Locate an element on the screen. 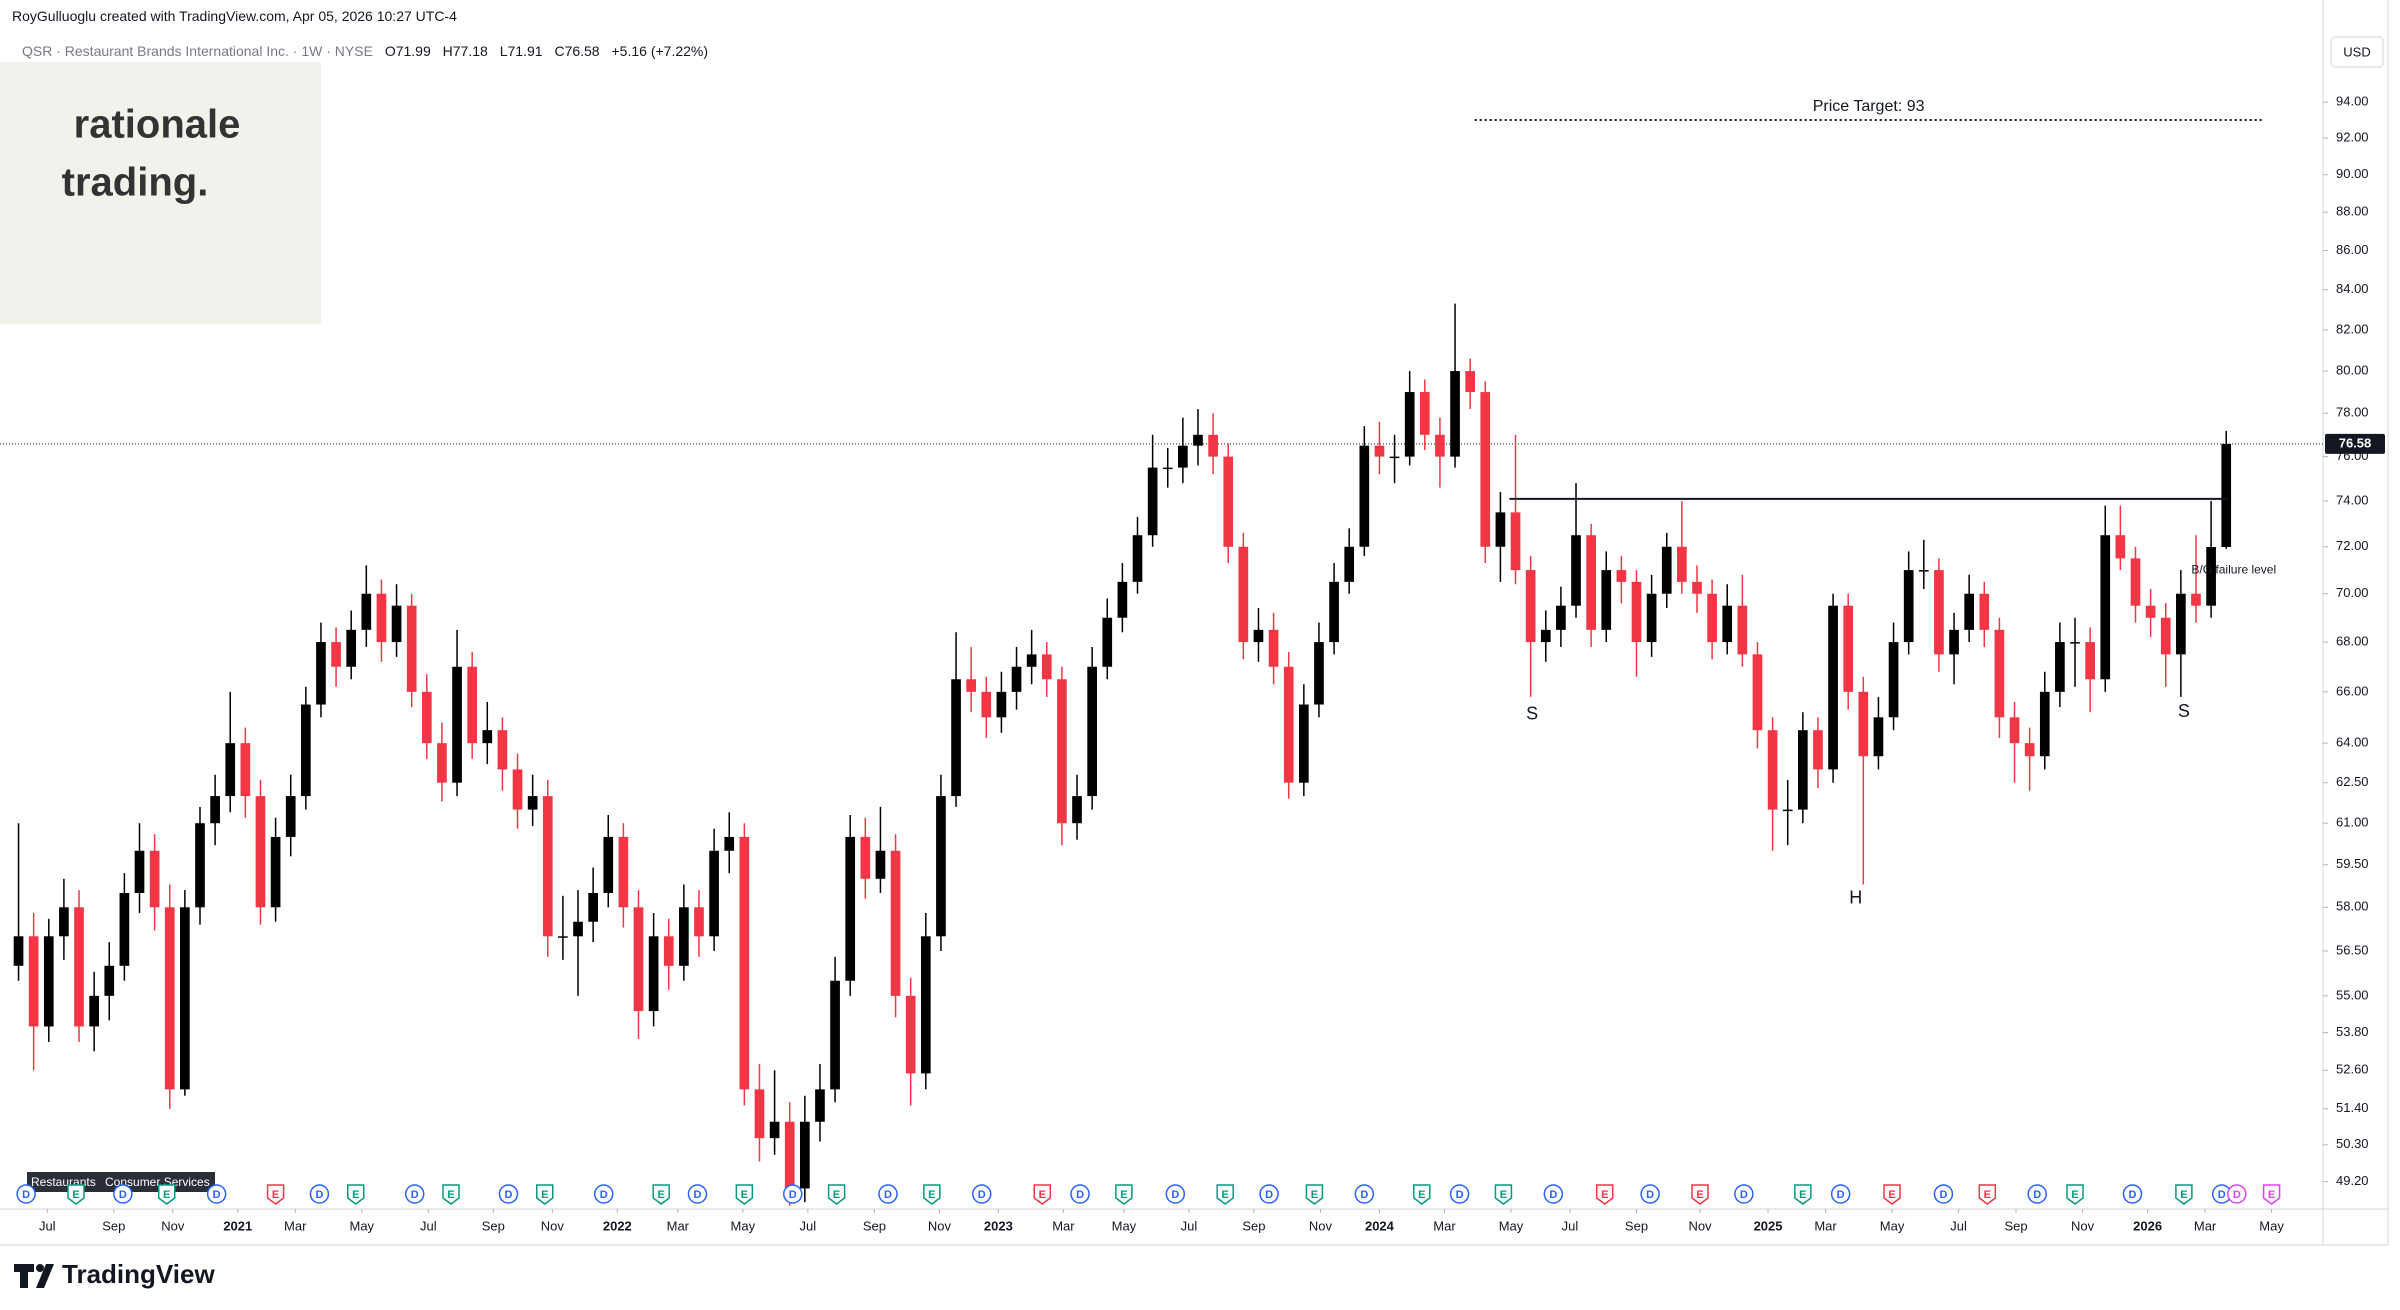 The width and height of the screenshot is (2400, 1310). y-tick-label: 53.80 is located at coordinates (2352, 1031).